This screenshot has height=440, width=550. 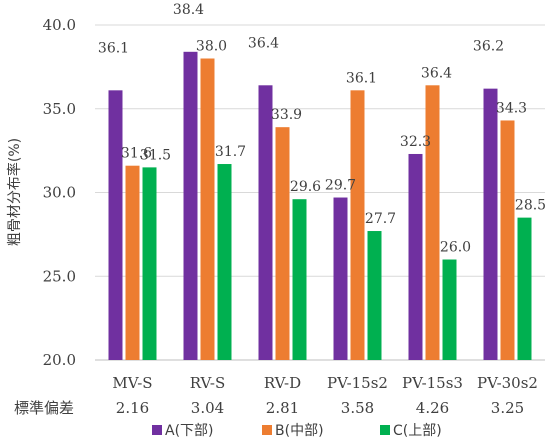 What do you see at coordinates (230, 152) in the screenshot?
I see `data-label: 31.7` at bounding box center [230, 152].